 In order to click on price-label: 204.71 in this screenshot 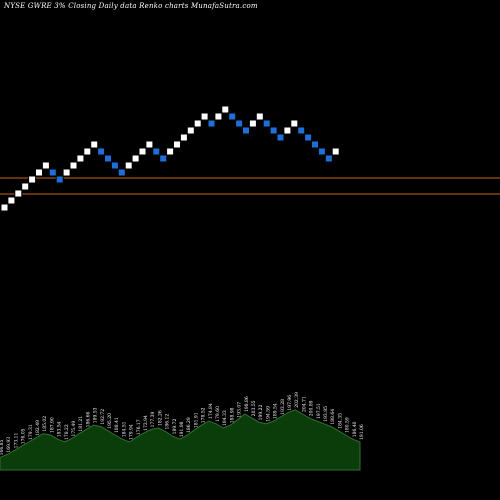, I will do `click(304, 404)`.